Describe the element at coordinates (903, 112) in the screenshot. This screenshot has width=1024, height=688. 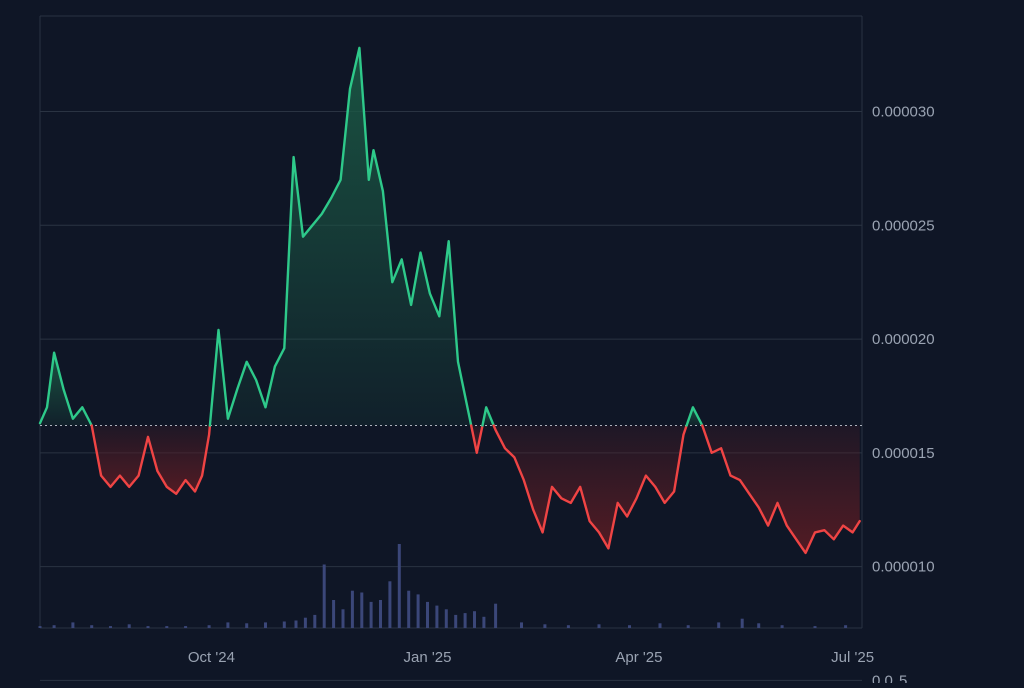
I see `y-tick-label-0: 0.000030` at that location.